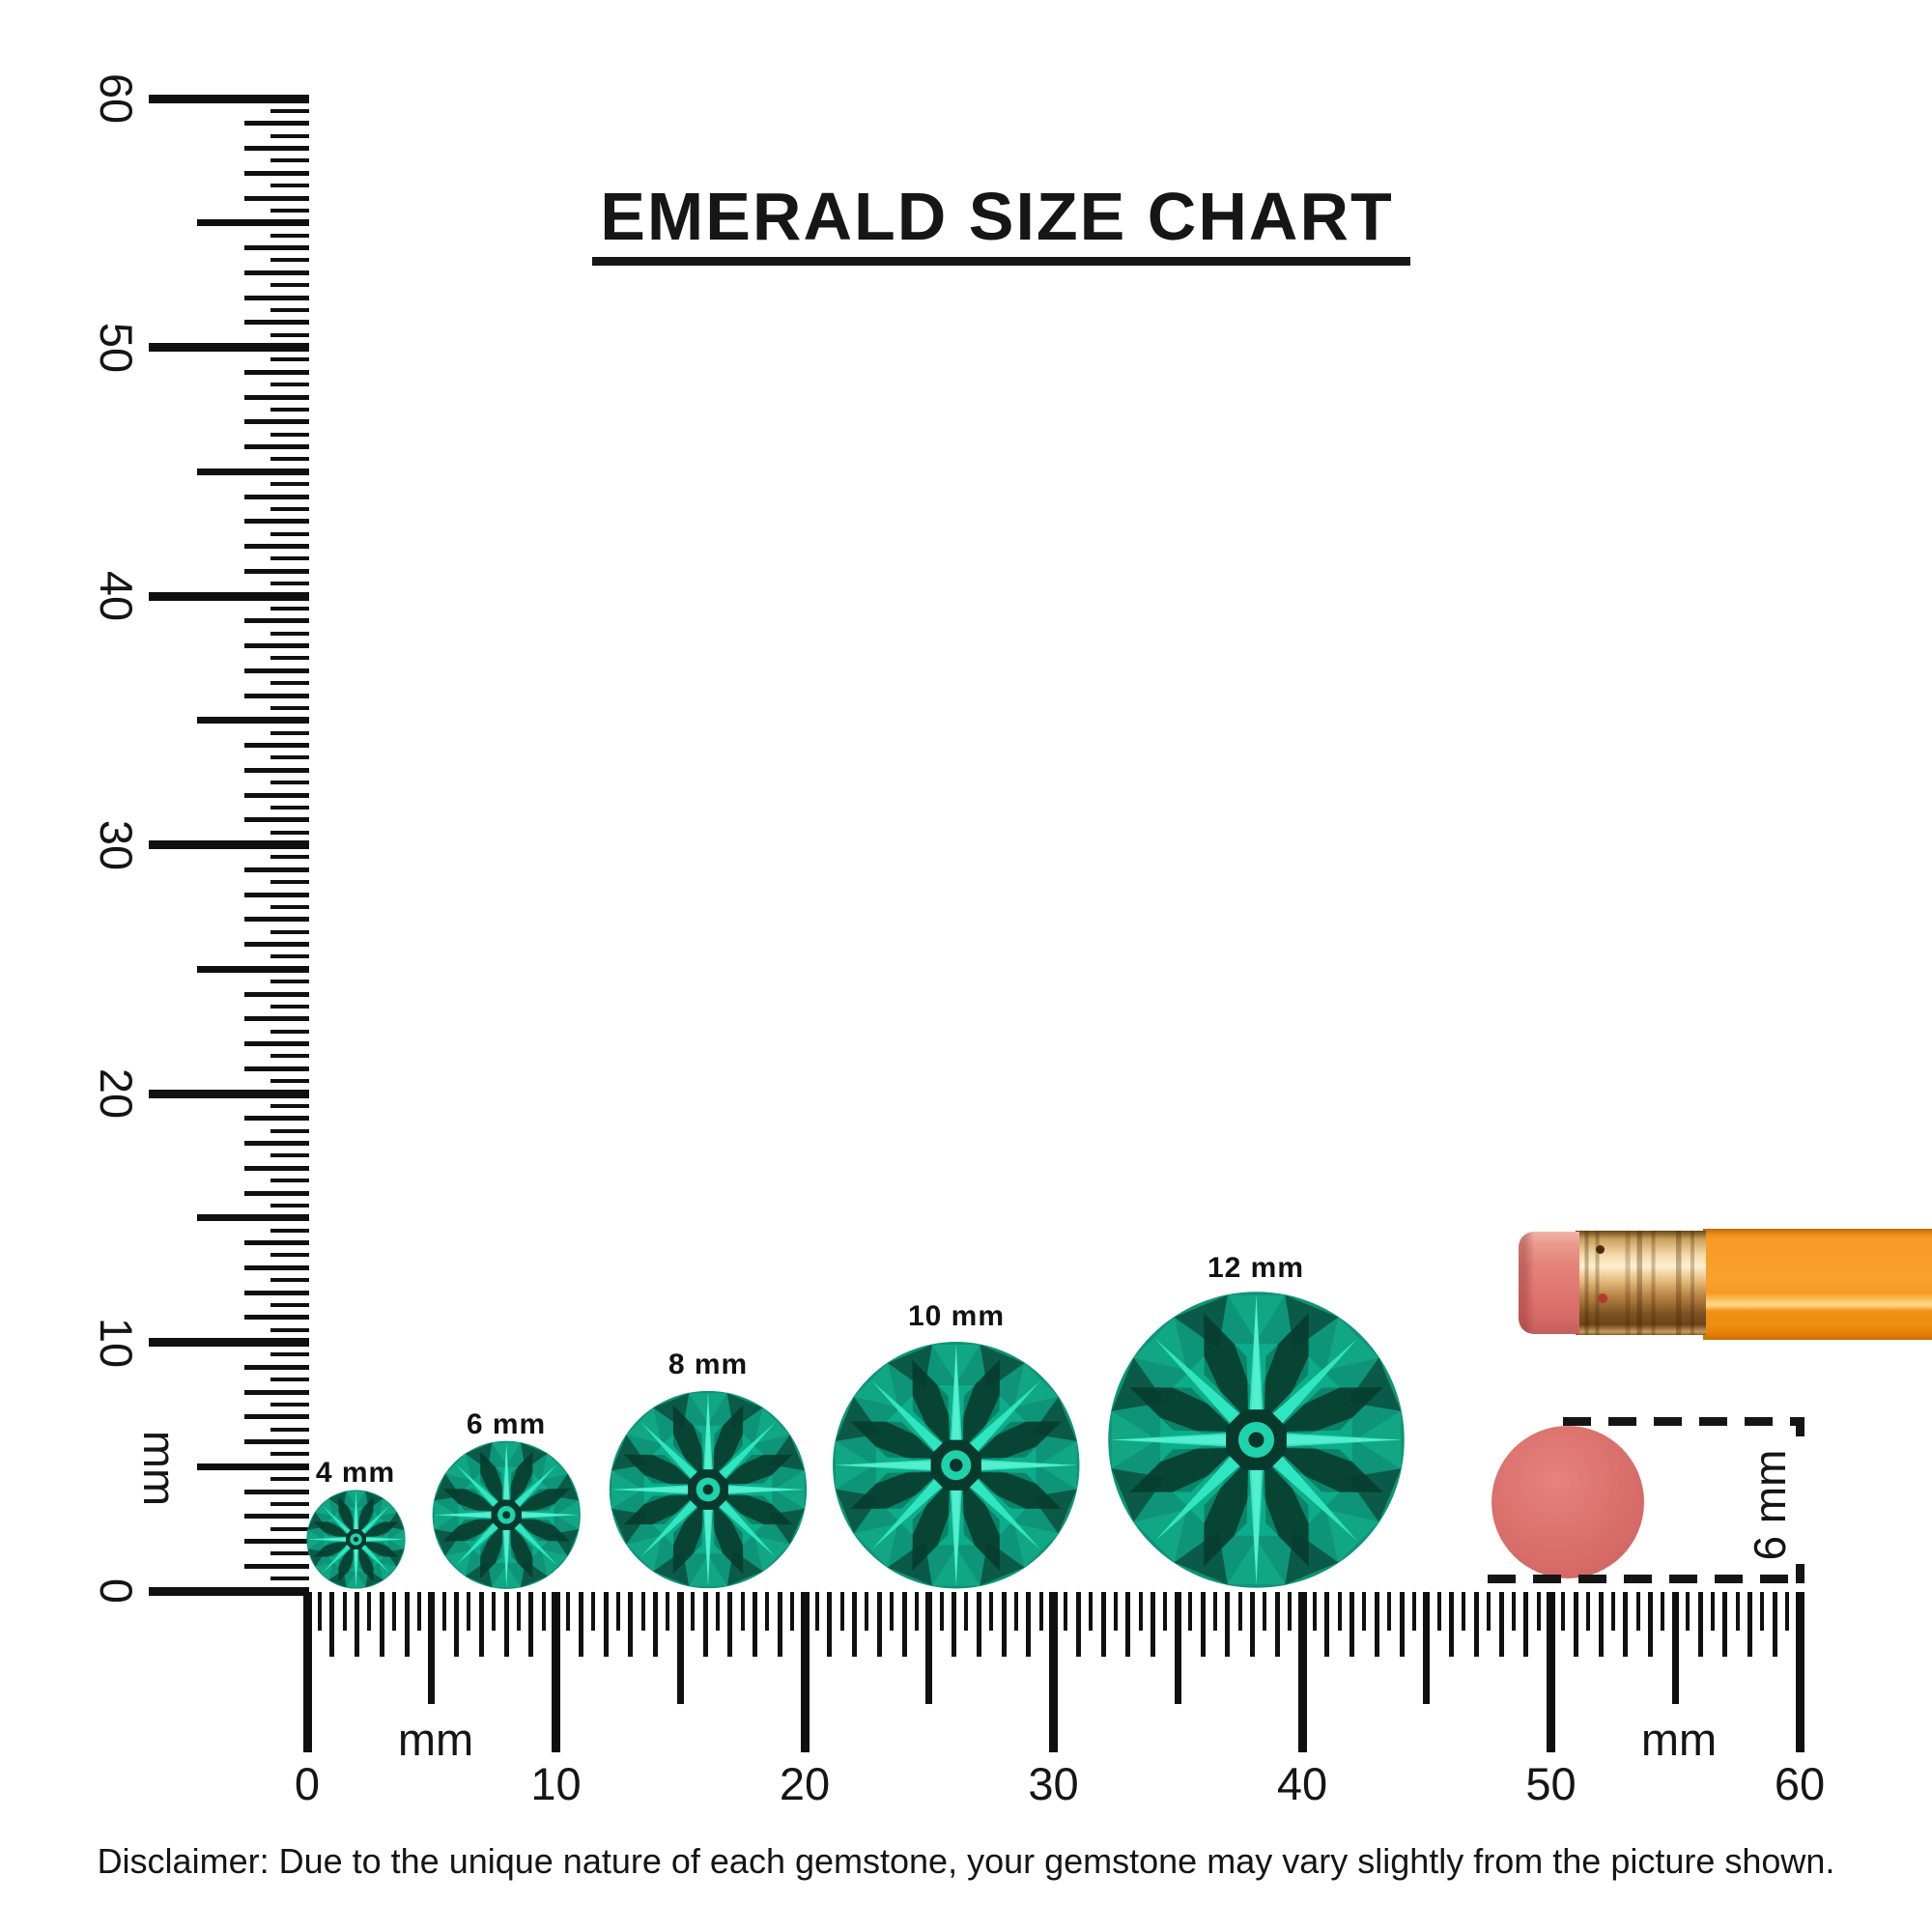  I want to click on horizontal-ruler-number: 50, so click(1551, 1783).